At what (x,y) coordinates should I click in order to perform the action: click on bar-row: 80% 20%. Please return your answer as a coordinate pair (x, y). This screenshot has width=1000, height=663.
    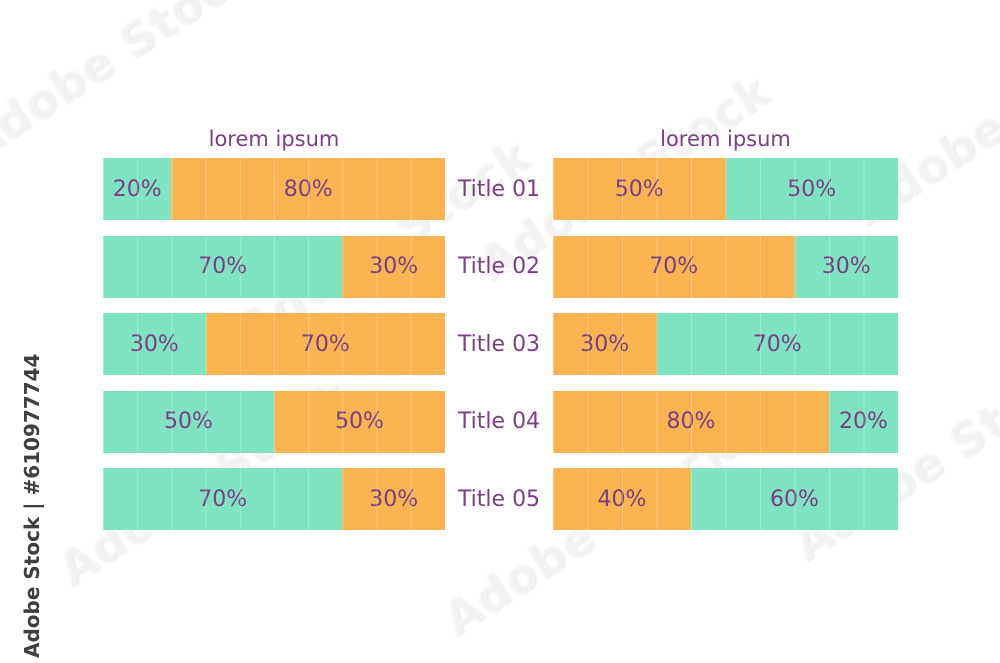
    Looking at the image, I should click on (725, 421).